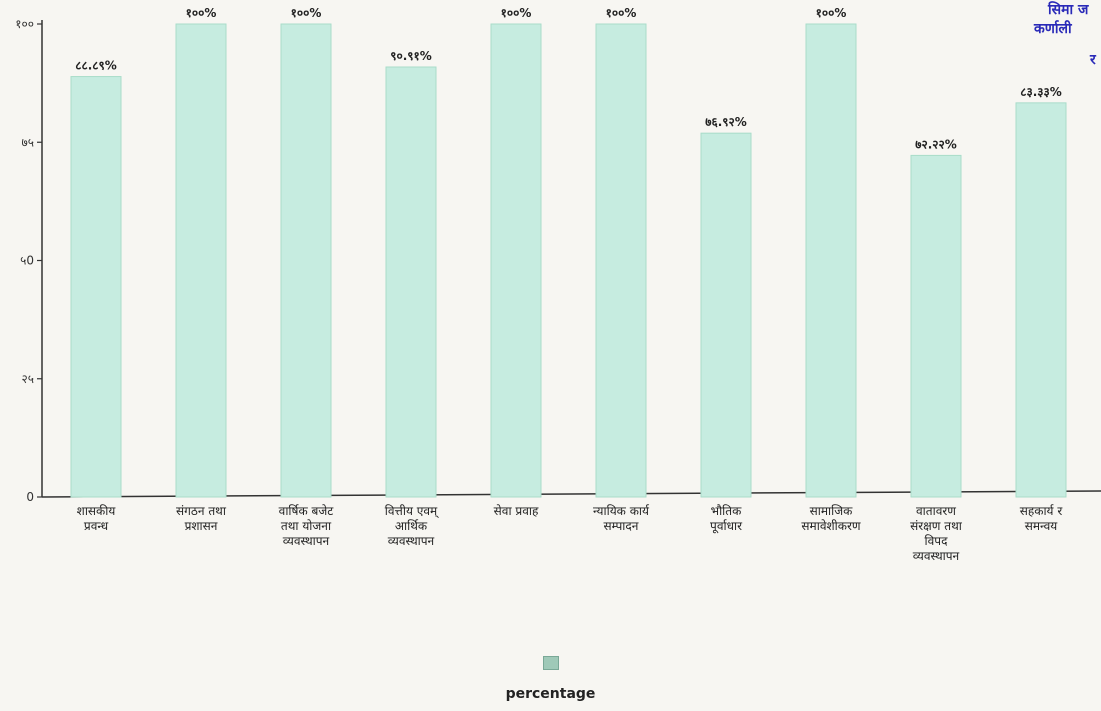 The height and width of the screenshot is (711, 1101). What do you see at coordinates (1041, 92) in the screenshot?
I see `bar-value-label: ८३.३३%` at bounding box center [1041, 92].